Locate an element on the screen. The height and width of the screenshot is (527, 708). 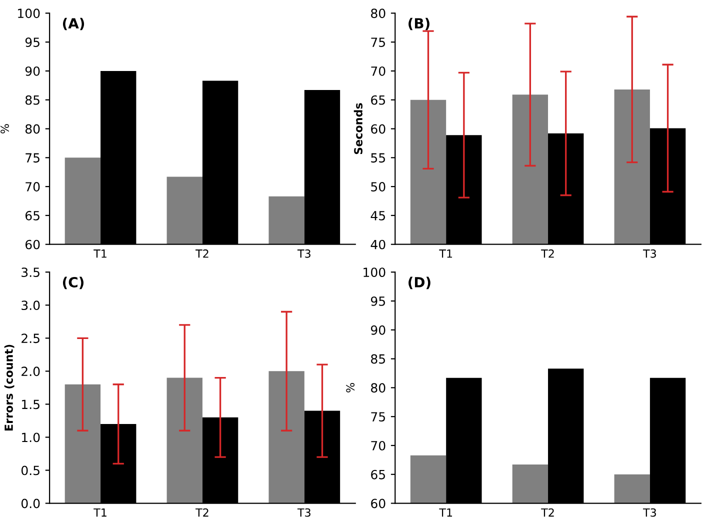
chart-title: (C) is located at coordinates (73, 283).